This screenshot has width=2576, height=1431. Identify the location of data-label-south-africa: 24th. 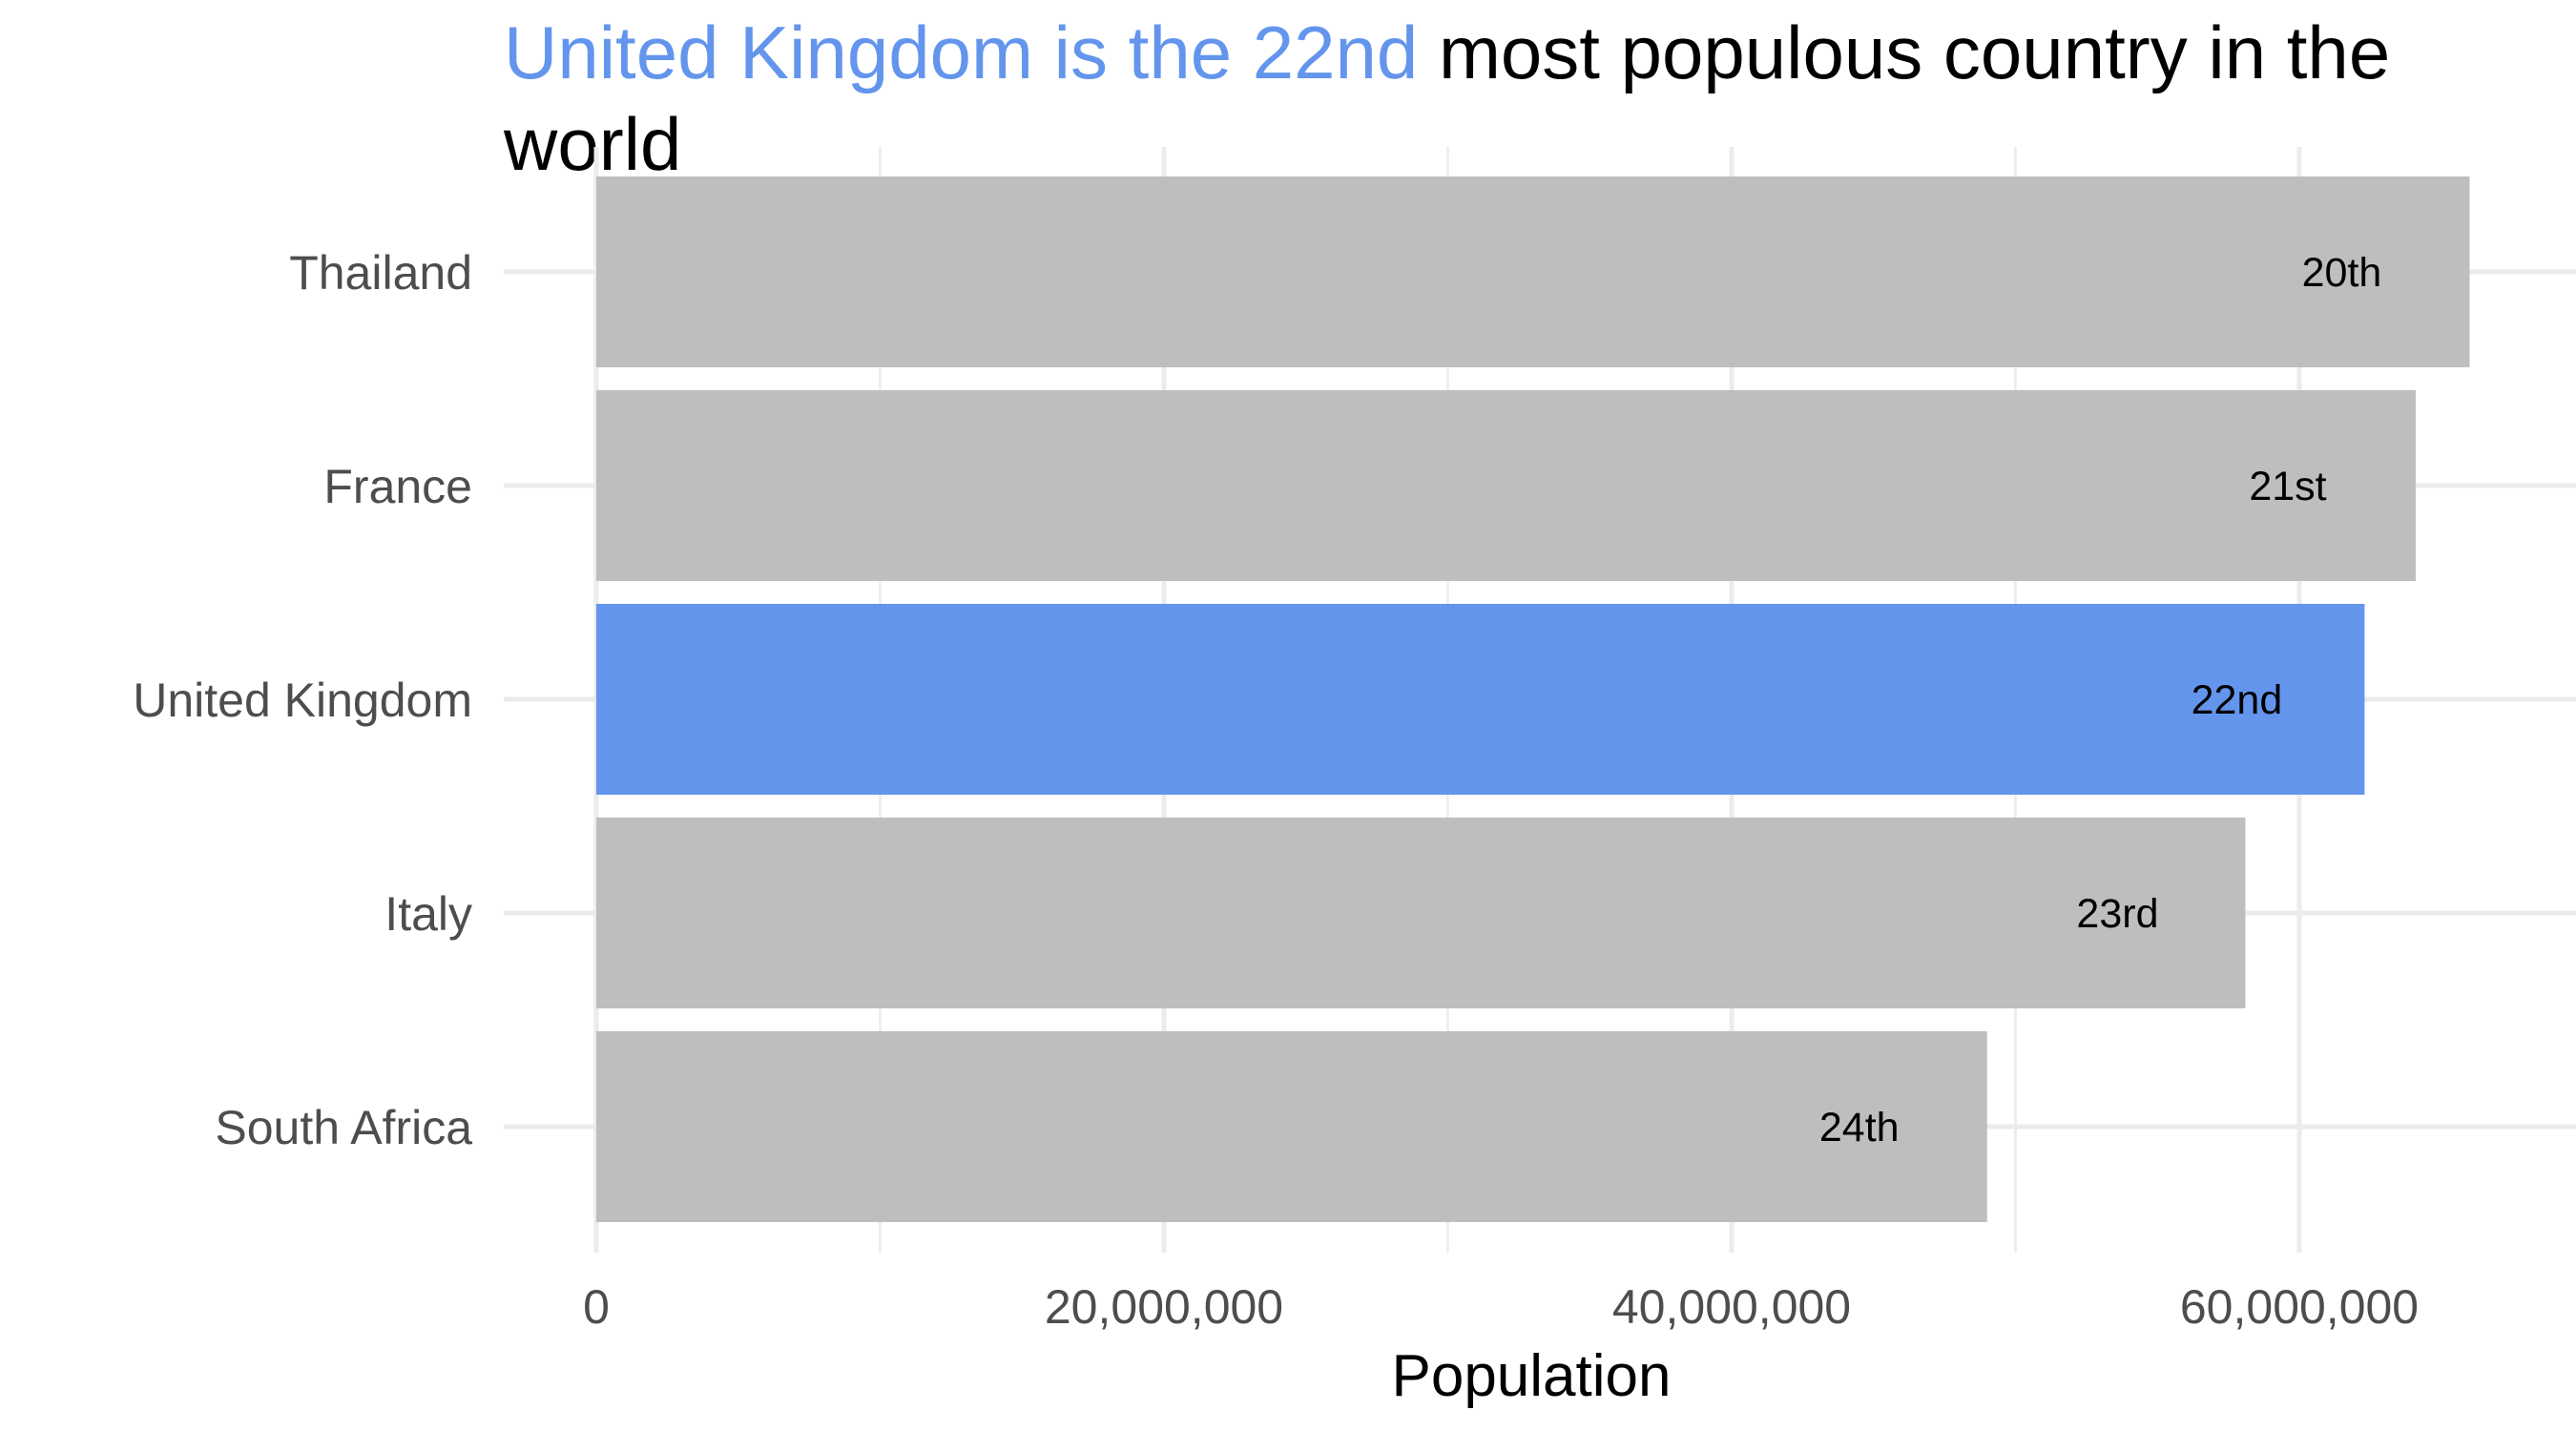
(1859, 1128).